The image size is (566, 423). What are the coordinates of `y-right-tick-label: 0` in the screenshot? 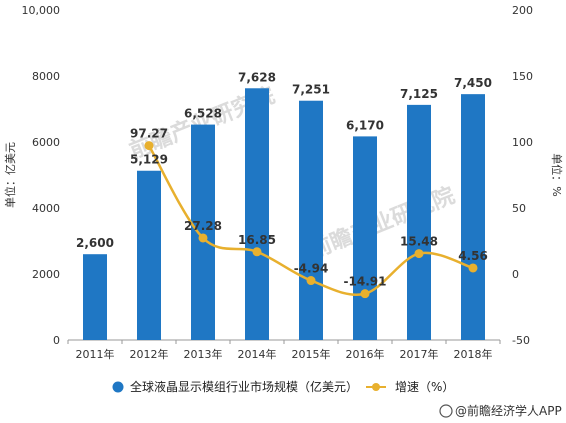 It's located at (515, 274).